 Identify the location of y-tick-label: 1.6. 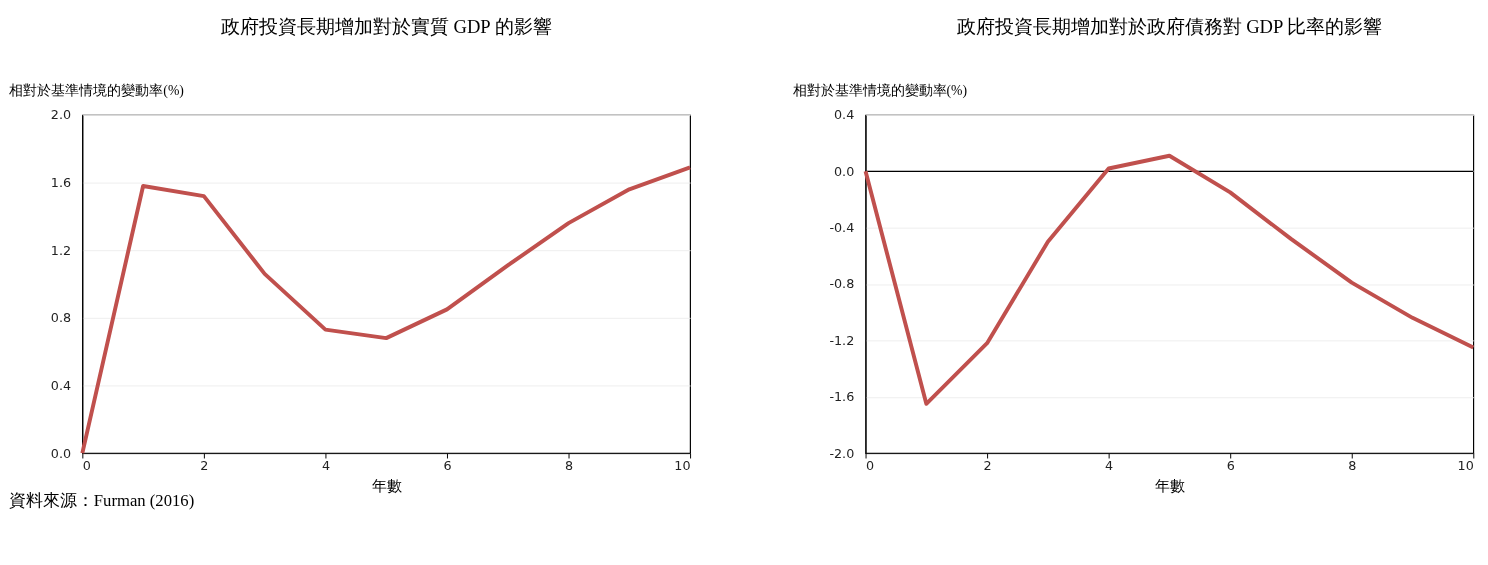
(61, 182).